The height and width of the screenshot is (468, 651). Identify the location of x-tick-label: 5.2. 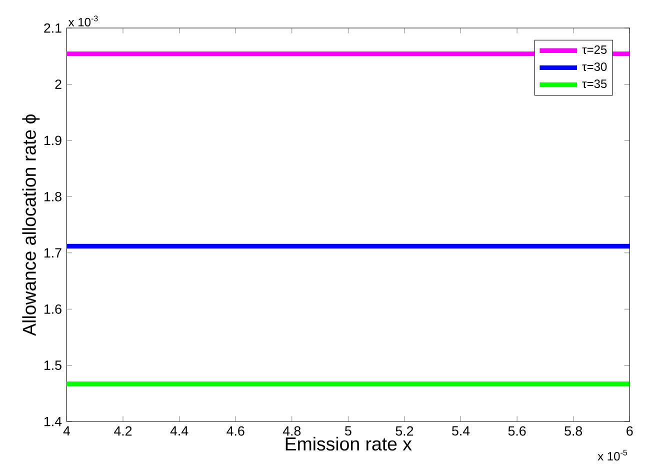
(405, 431).